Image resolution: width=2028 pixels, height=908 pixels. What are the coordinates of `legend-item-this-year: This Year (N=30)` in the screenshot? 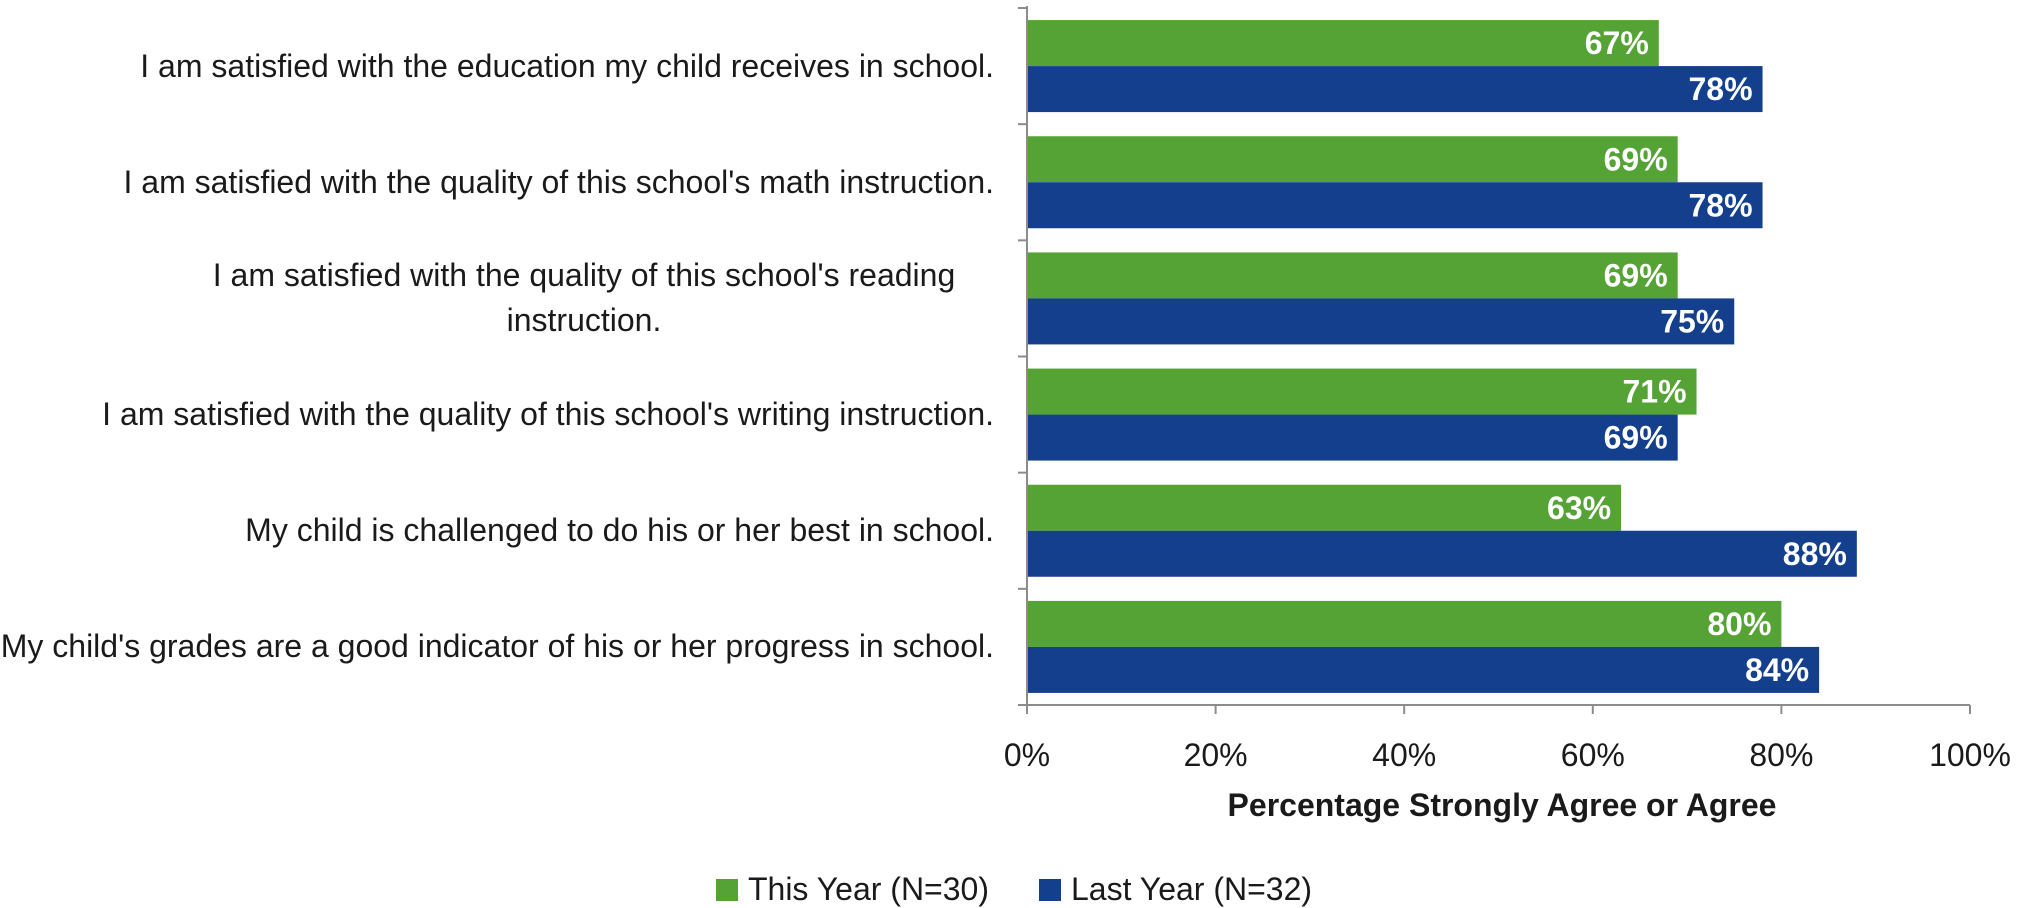 It's located at (852, 889).